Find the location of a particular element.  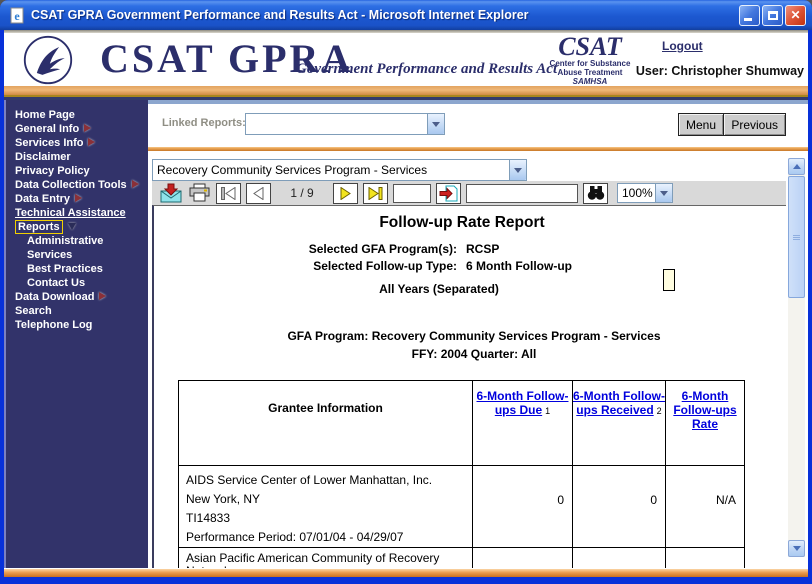

goto-page-icon is located at coordinates (448, 193).